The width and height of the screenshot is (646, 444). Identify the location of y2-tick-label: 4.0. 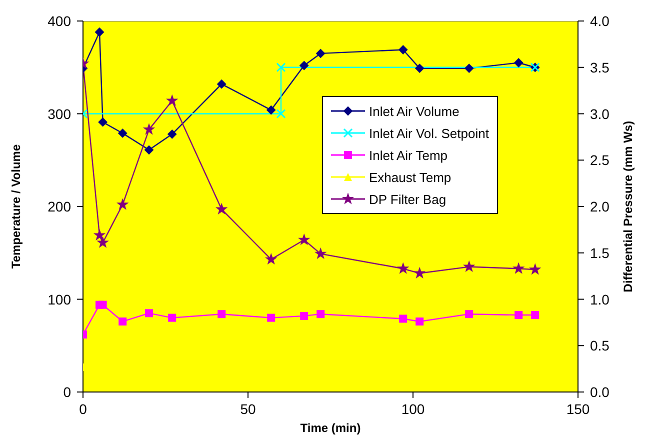
(600, 21).